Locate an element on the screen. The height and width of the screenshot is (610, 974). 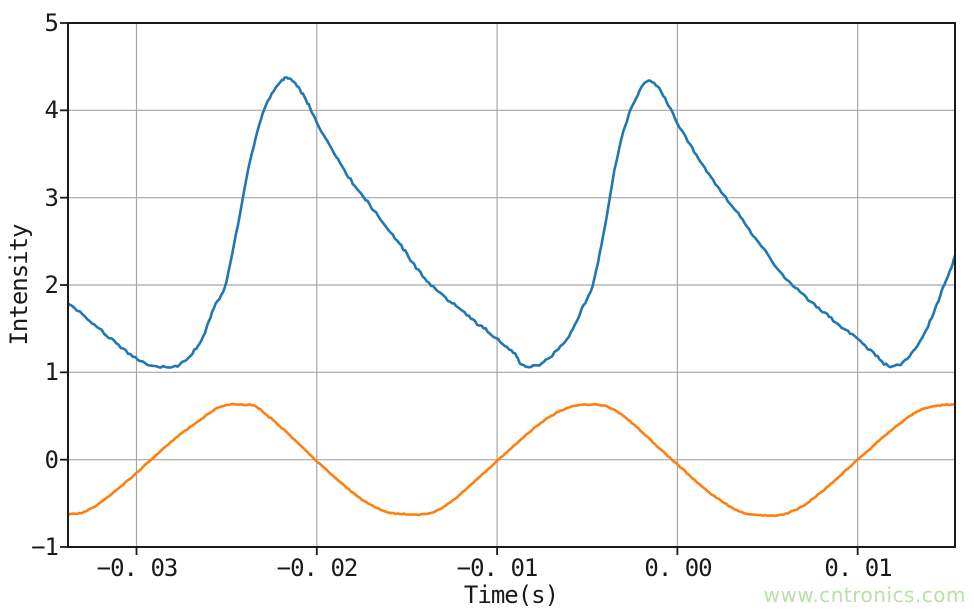
y-tick-label: 0 is located at coordinates (51, 460).